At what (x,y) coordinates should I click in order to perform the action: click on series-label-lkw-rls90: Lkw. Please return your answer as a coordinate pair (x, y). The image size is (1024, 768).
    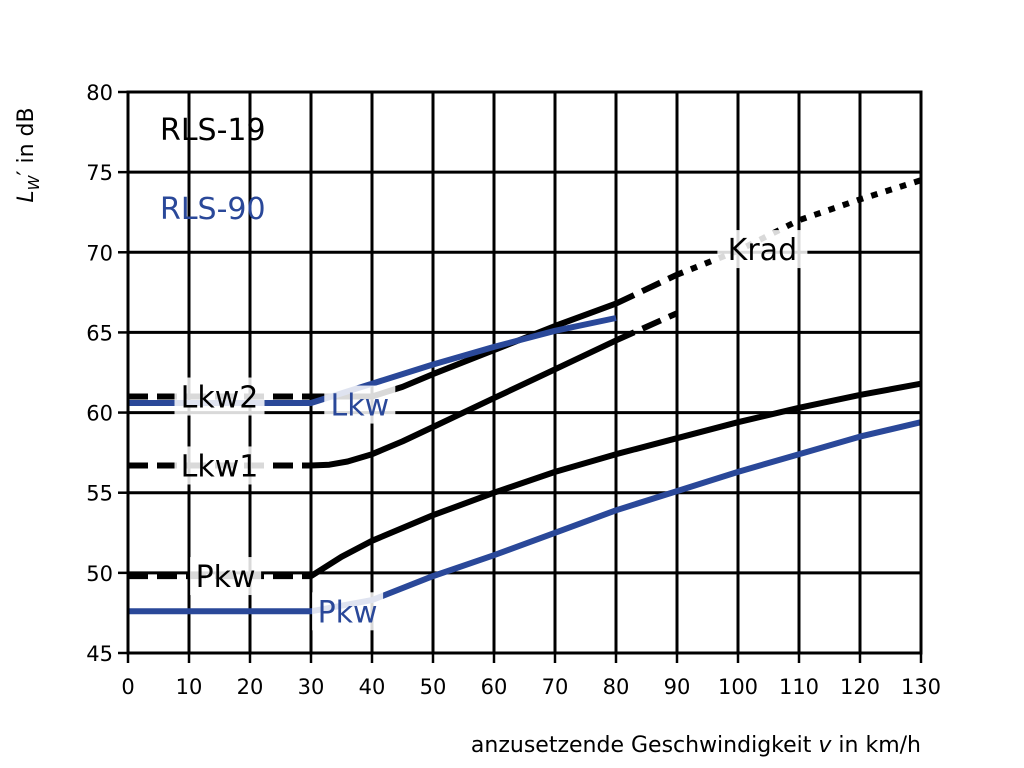
    Looking at the image, I should click on (359, 406).